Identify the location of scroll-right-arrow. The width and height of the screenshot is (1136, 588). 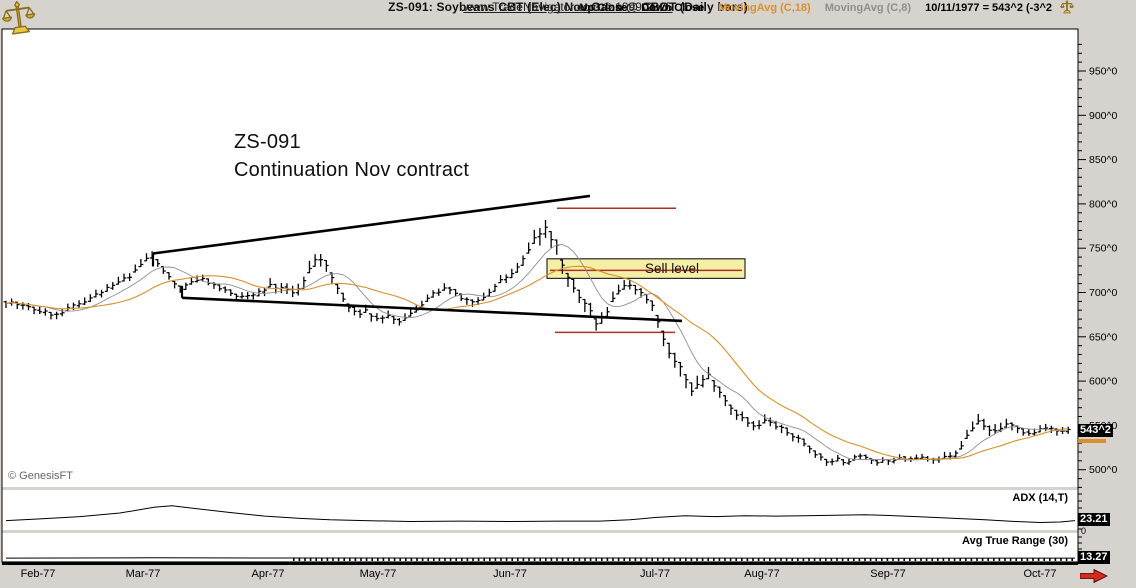
(1093, 576).